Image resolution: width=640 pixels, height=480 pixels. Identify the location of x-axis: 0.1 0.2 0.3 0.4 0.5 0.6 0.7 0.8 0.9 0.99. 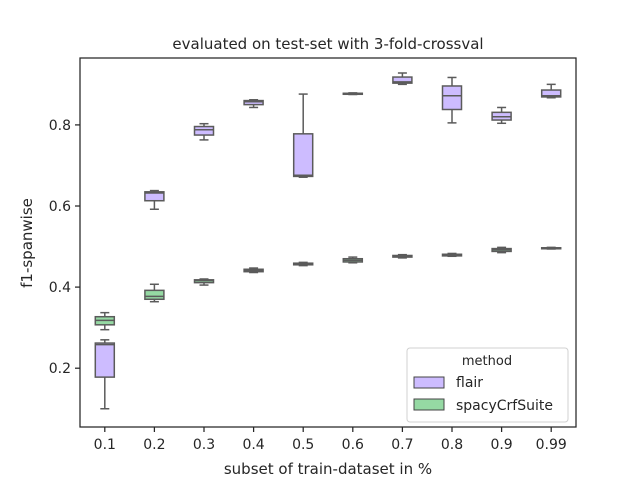
(330, 440).